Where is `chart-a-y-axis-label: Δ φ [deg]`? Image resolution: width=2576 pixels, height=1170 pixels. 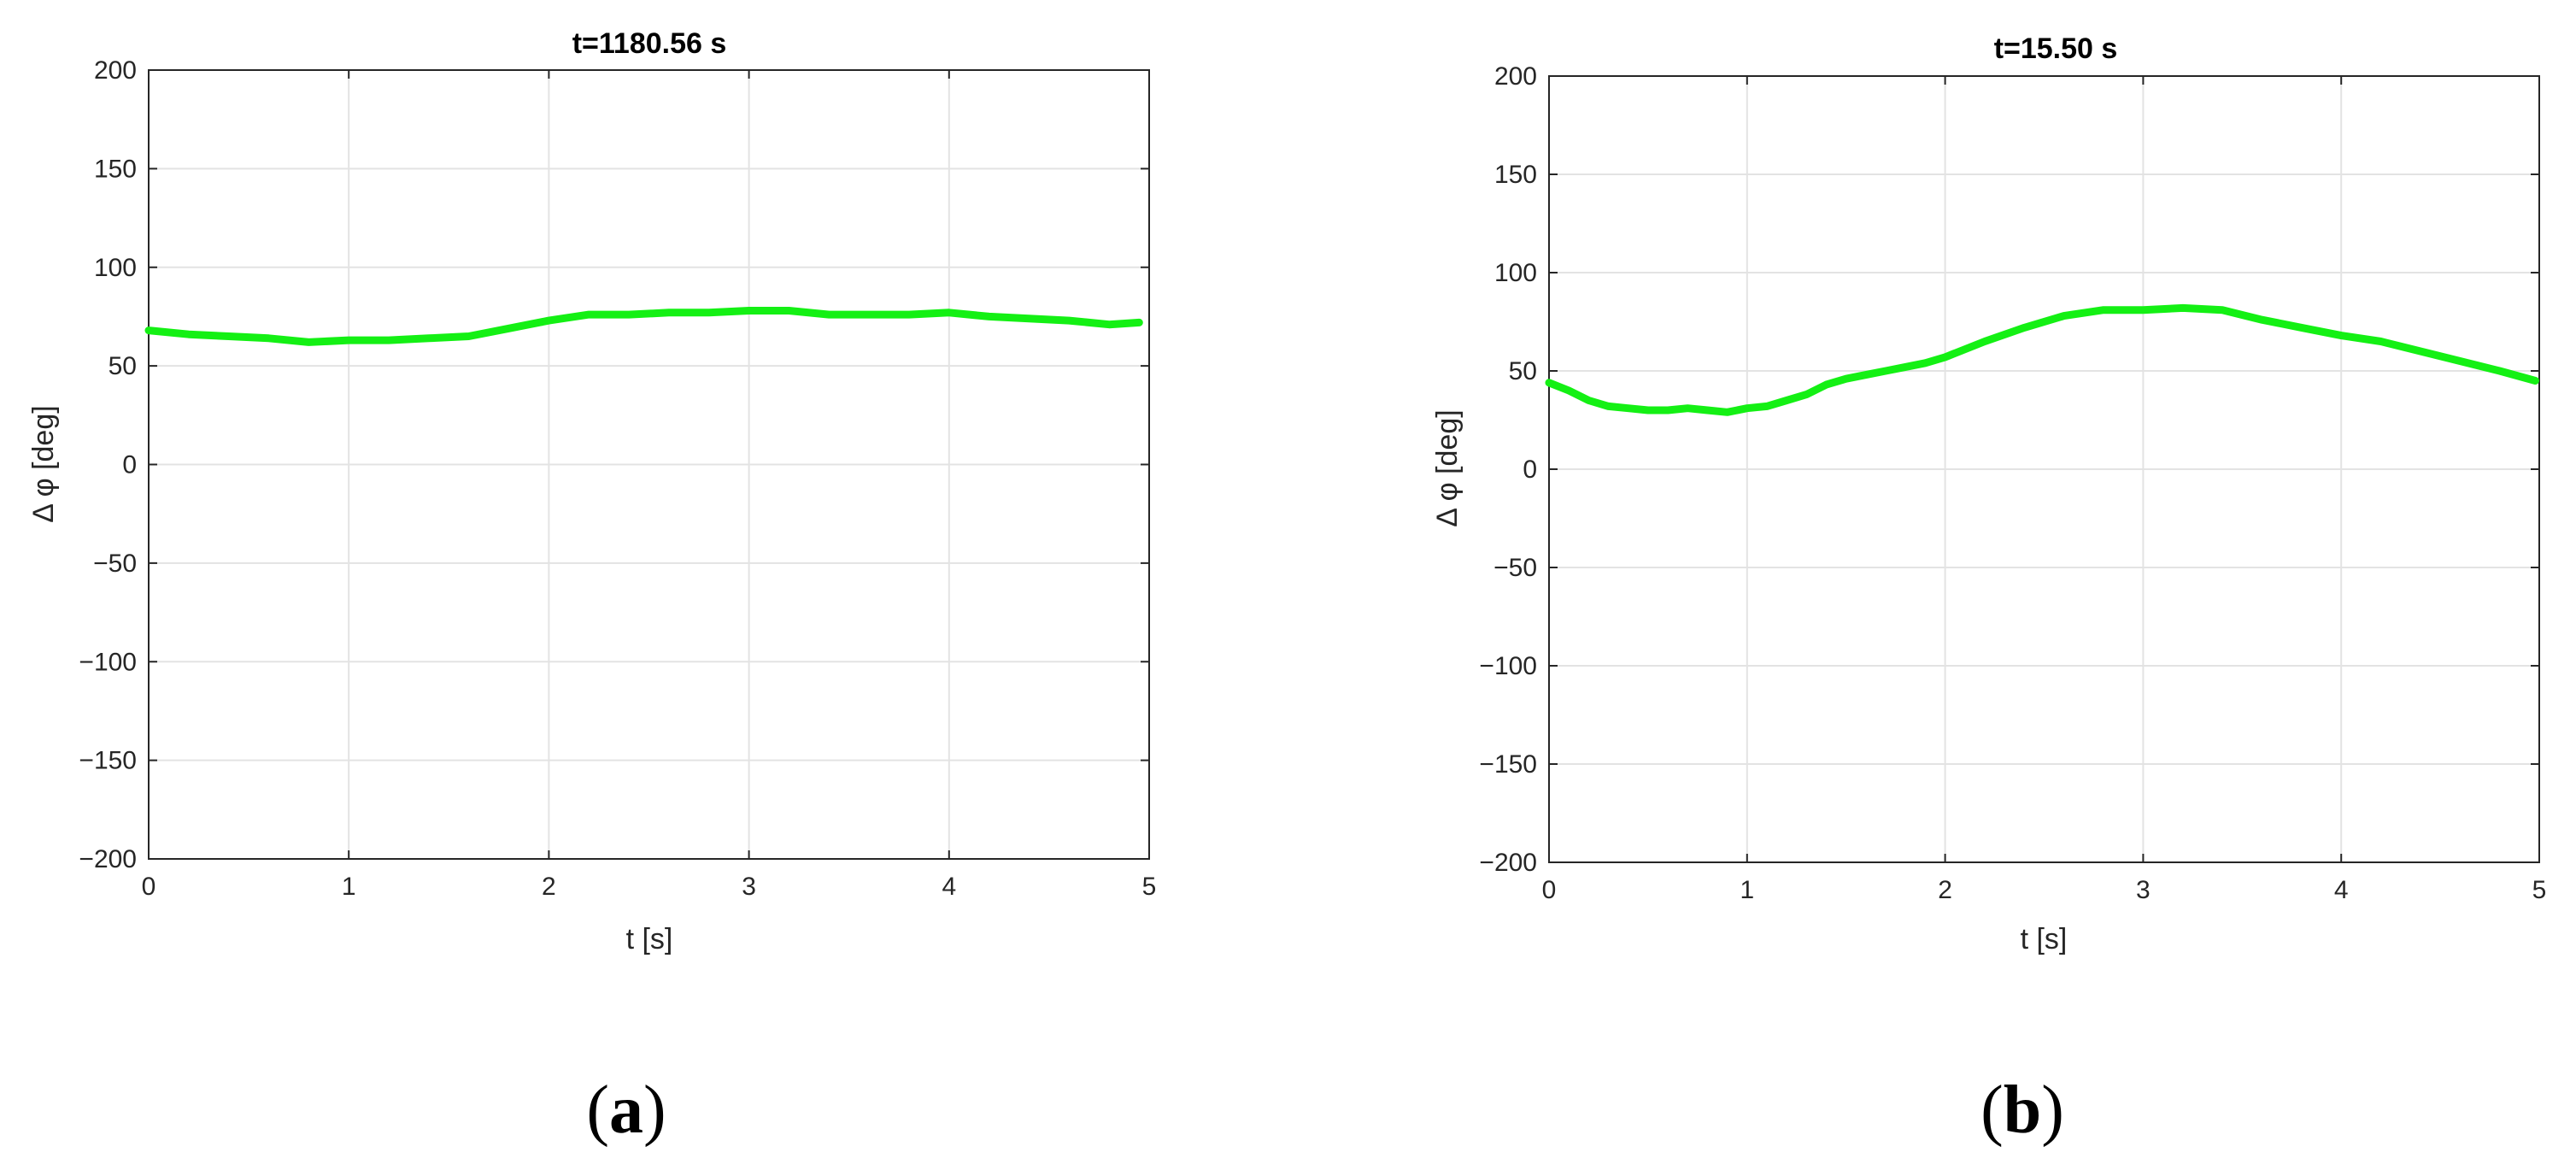 chart-a-y-axis-label: Δ φ [deg] is located at coordinates (43, 463).